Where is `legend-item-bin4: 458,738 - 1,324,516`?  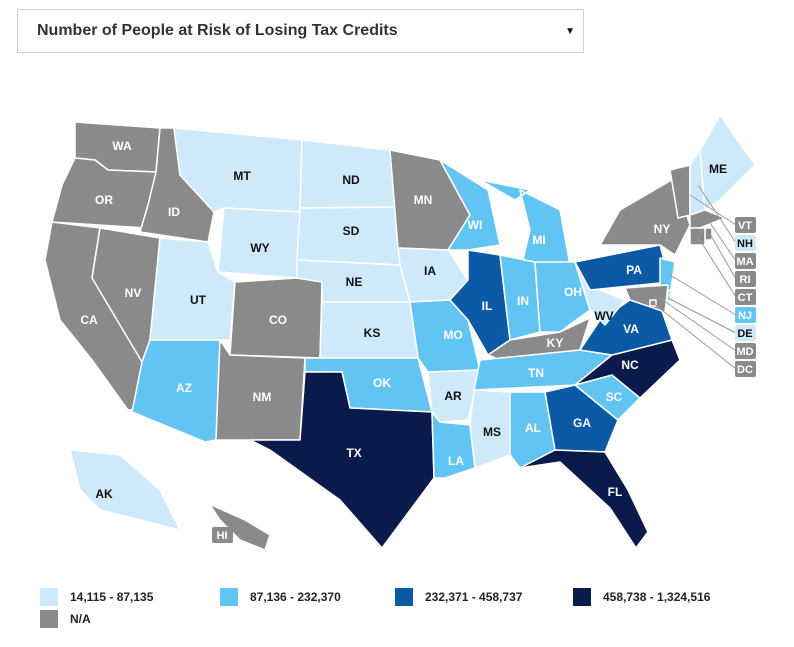 legend-item-bin4: 458,738 - 1,324,516 is located at coordinates (641, 597).